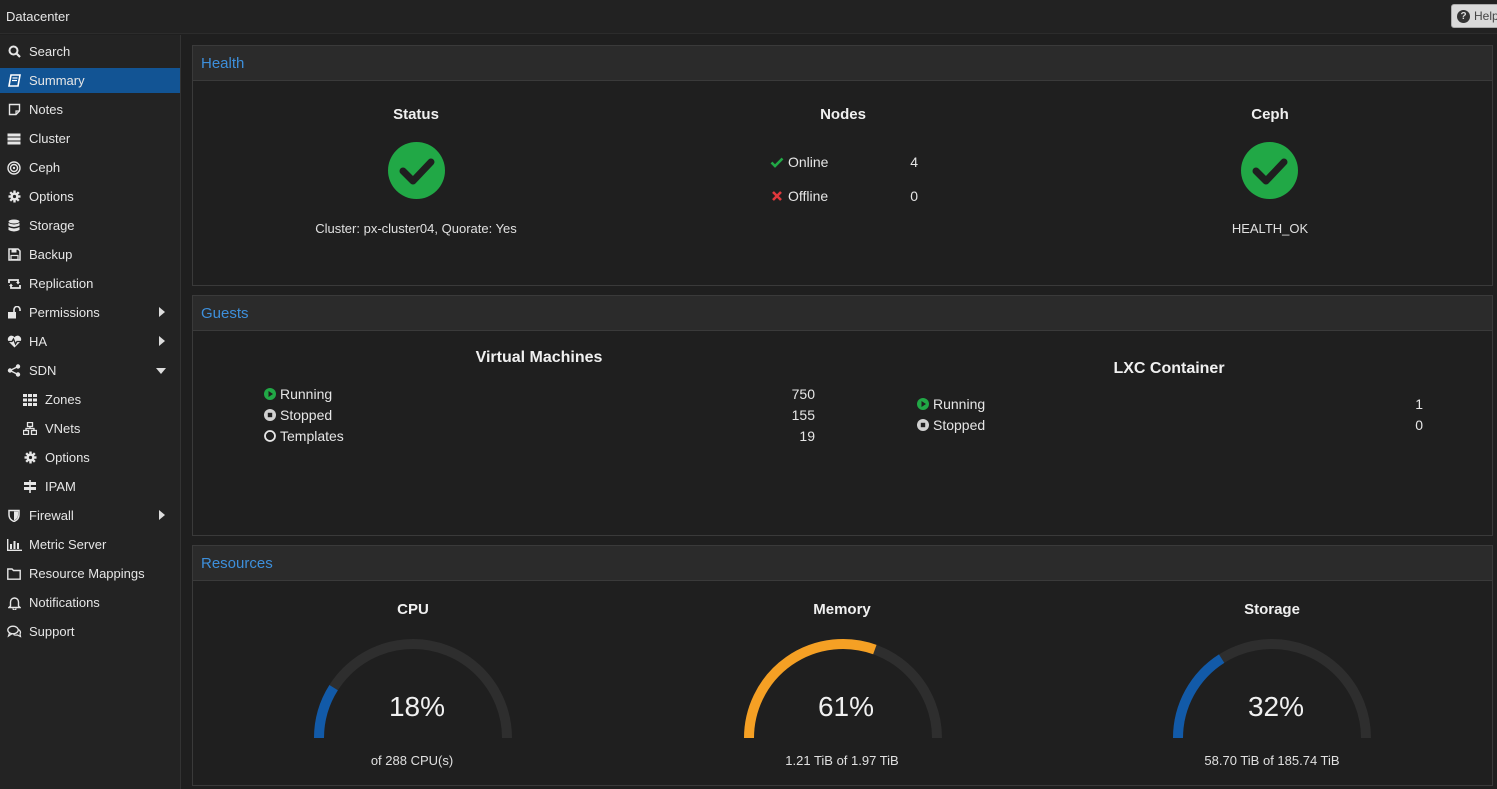 Image resolution: width=1497 pixels, height=789 pixels. I want to click on sidebar-item-ceph: Ceph, so click(90, 167).